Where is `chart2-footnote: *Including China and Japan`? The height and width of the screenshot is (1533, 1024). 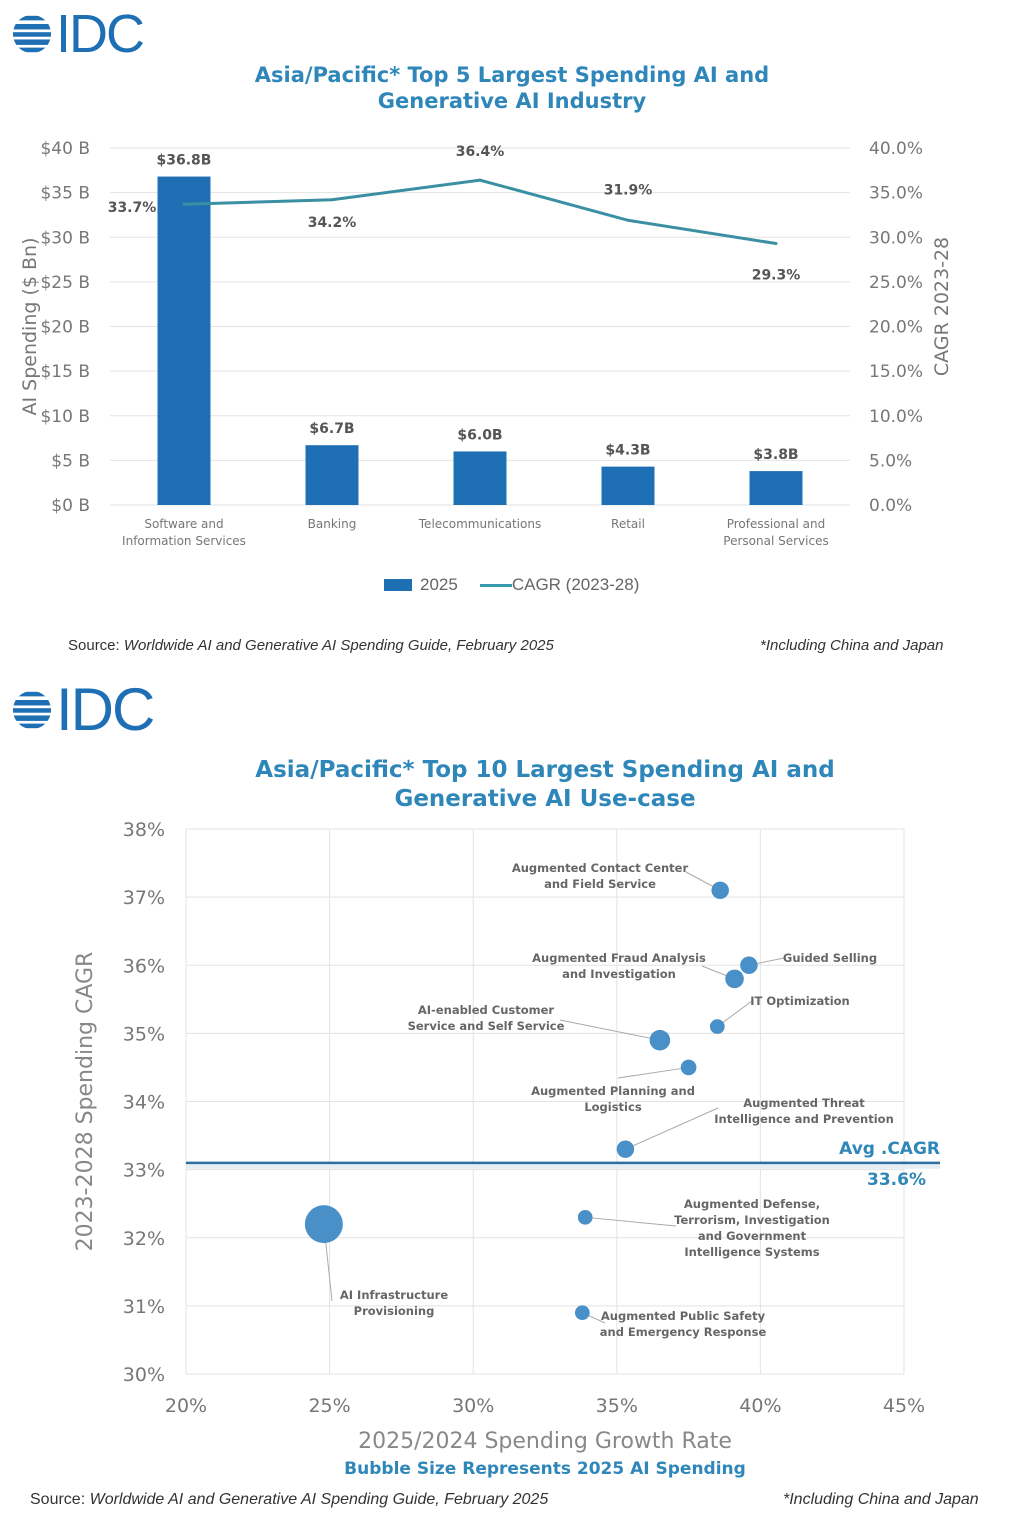
chart2-footnote: *Including China and Japan is located at coordinates (881, 1500).